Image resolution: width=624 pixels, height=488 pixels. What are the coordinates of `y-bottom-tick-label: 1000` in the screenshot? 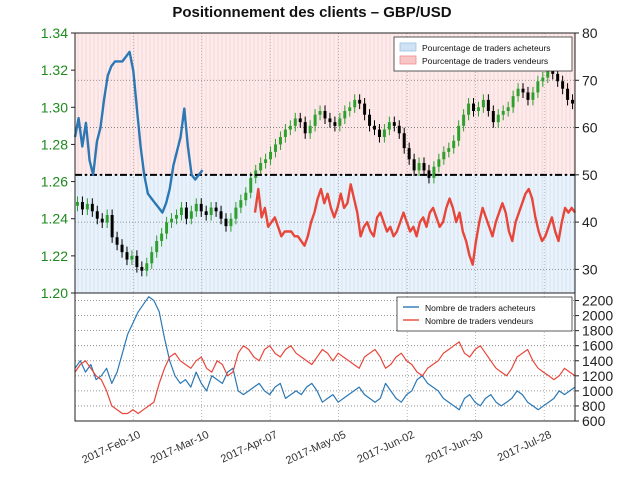 It's located at (597, 391).